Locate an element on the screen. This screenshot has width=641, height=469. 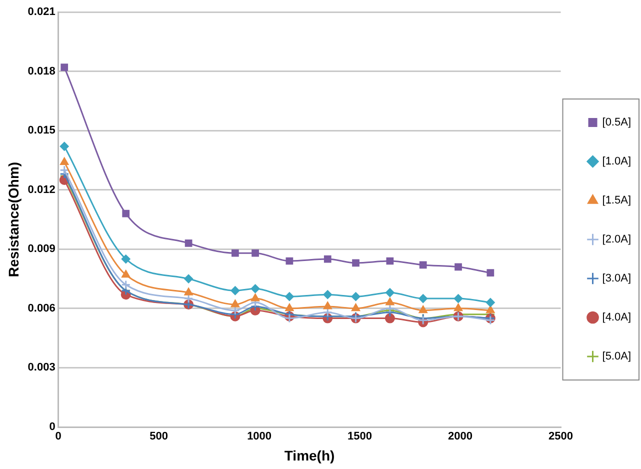
x-tick-label: 2500 is located at coordinates (560, 436).